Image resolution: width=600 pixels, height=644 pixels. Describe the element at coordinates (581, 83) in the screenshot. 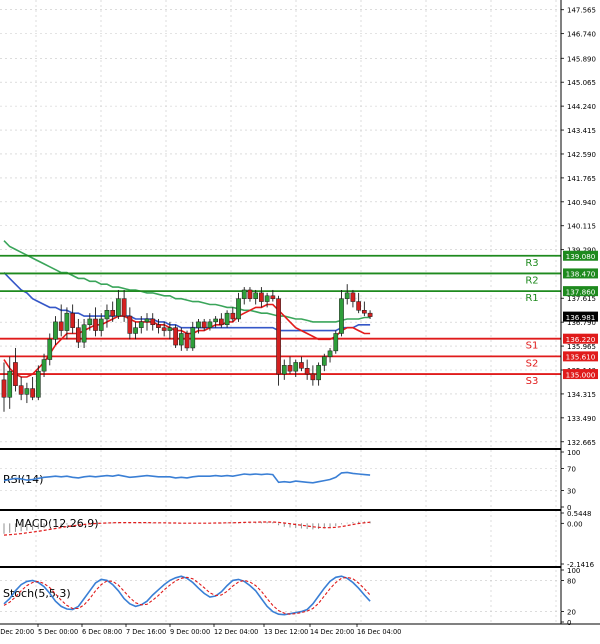

I see `price-axis-label: 145.065` at that location.